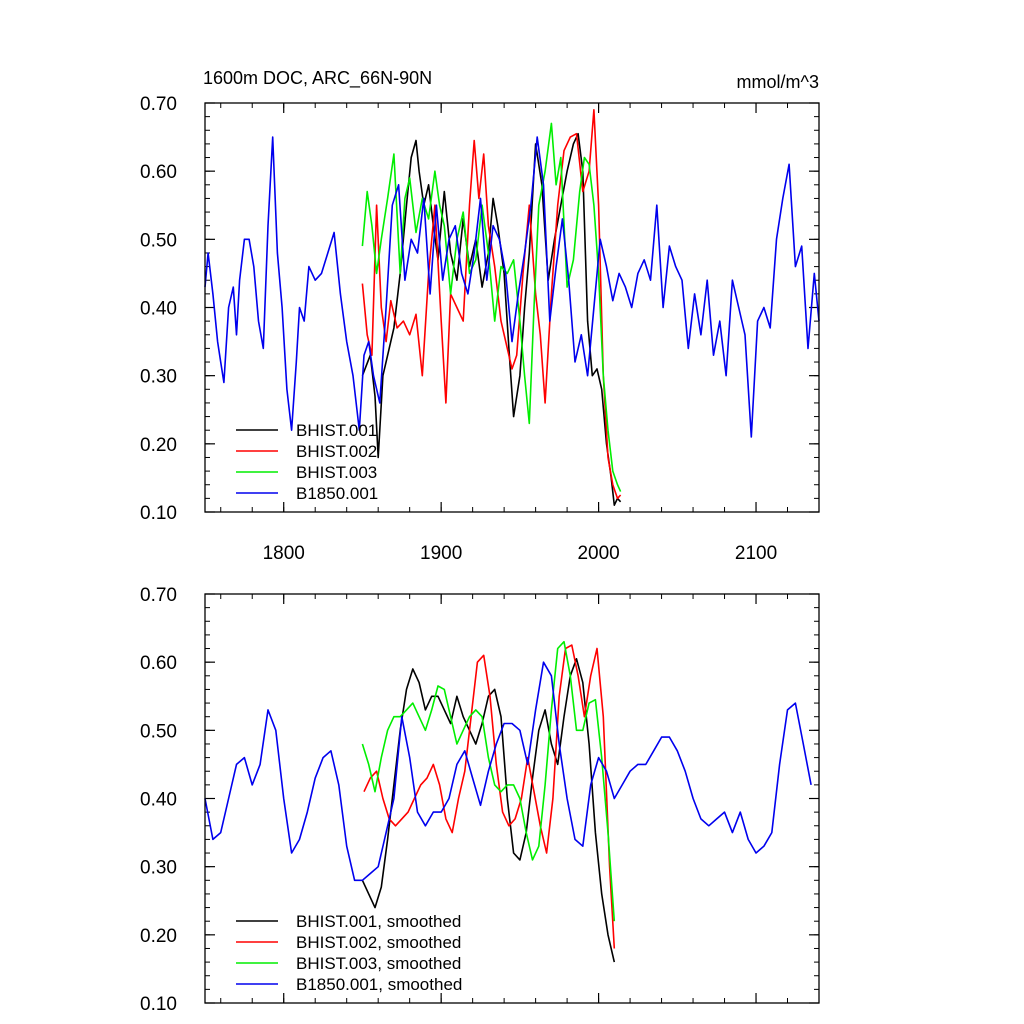 This screenshot has width=1024, height=1024. I want to click on series-line-bhist-001-smoothed, so click(488, 810).